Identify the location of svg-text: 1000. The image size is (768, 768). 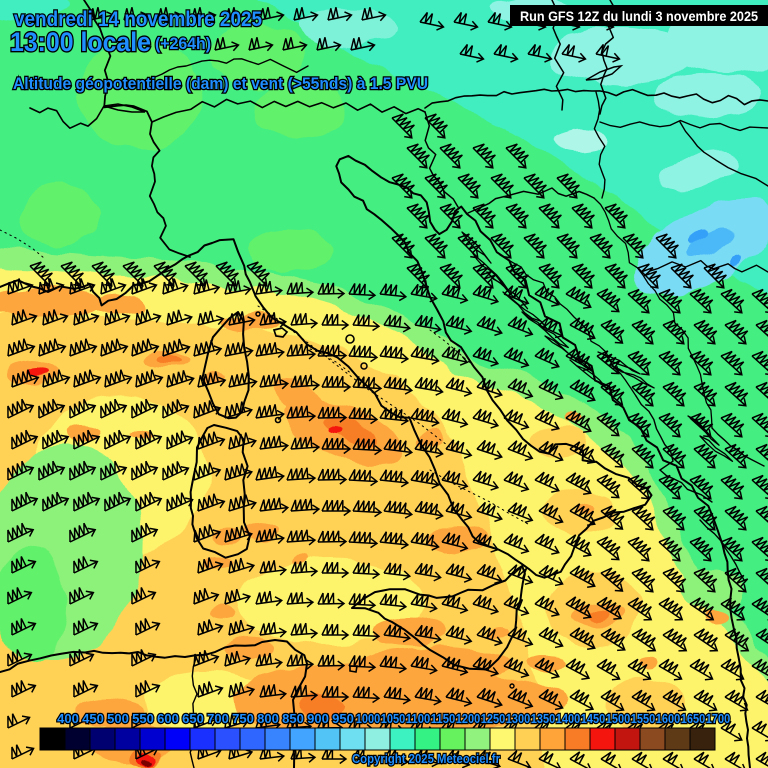
(368, 718).